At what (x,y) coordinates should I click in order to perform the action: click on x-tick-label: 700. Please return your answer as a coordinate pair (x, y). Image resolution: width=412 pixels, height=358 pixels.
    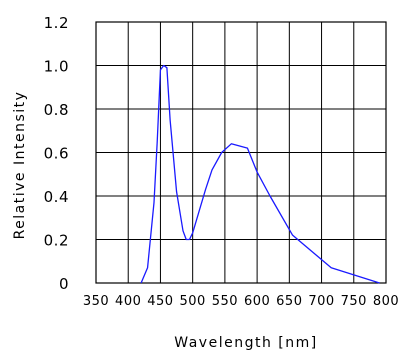
    Looking at the image, I should click on (321, 301).